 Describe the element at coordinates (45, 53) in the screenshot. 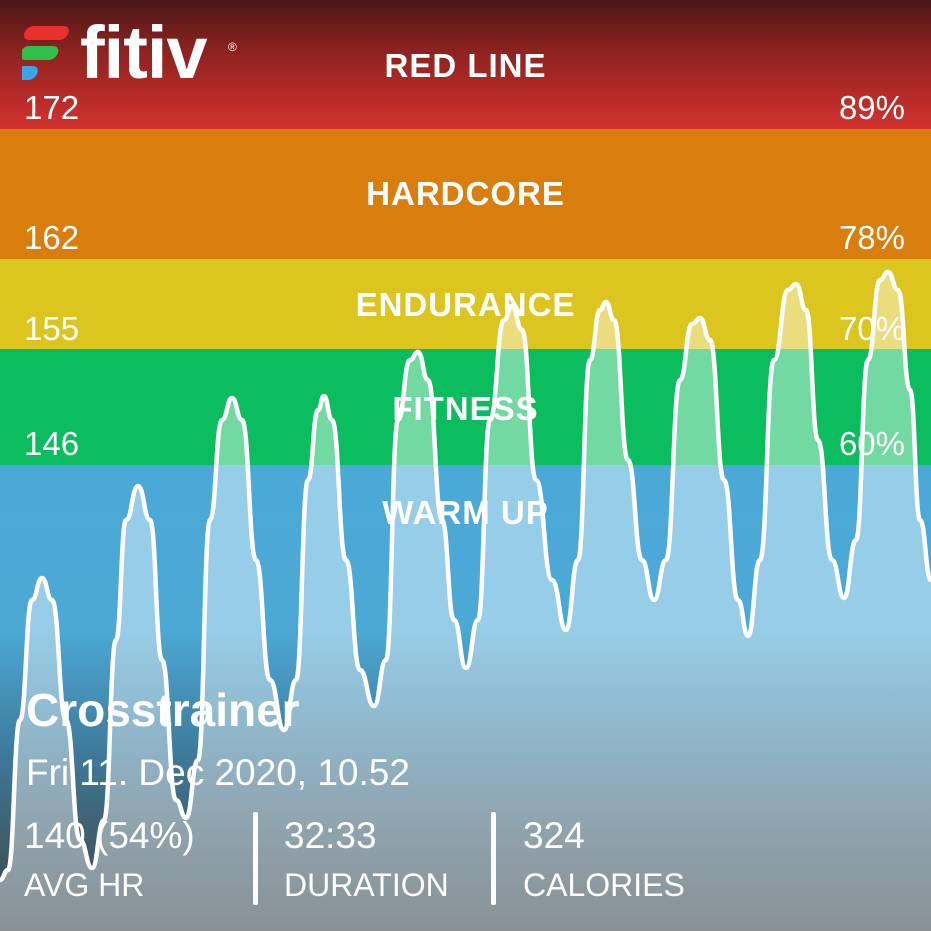

I see `fitiv-logo-mark-icon` at that location.